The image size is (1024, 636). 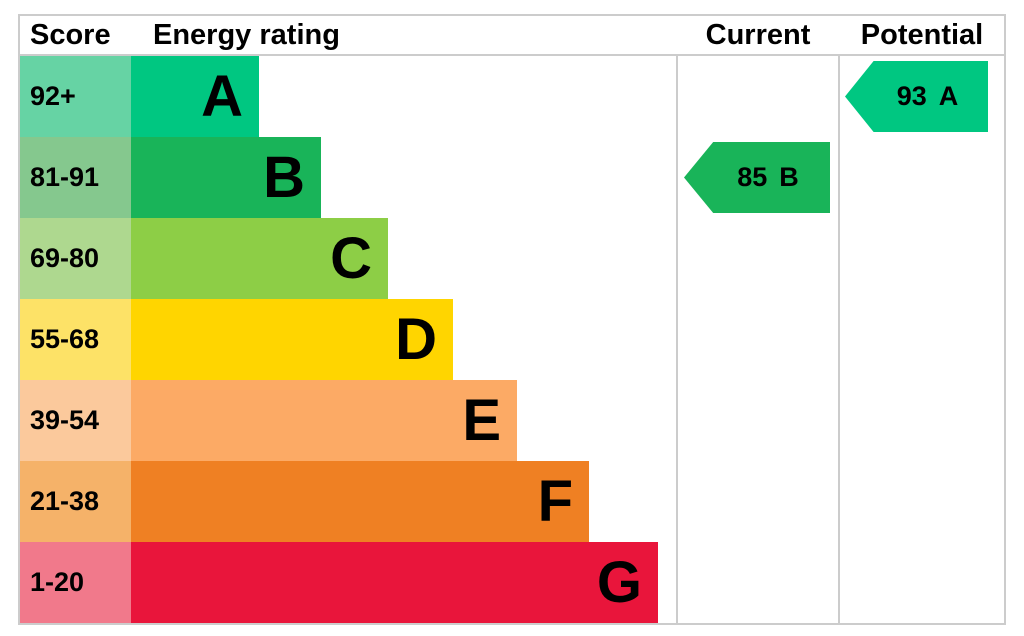 I want to click on band-bar-b: B, so click(x=226, y=177).